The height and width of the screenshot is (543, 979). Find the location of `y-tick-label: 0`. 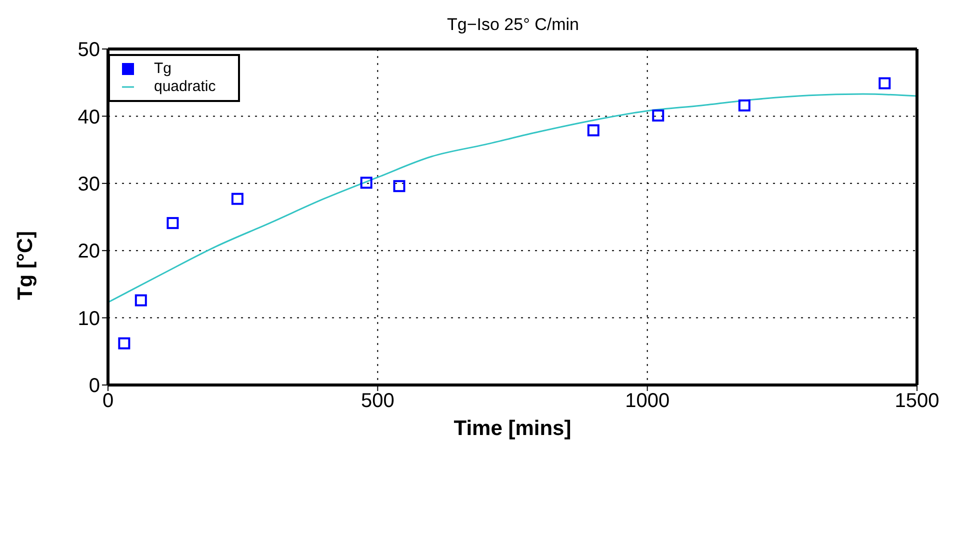

y-tick-label: 0 is located at coordinates (94, 386).